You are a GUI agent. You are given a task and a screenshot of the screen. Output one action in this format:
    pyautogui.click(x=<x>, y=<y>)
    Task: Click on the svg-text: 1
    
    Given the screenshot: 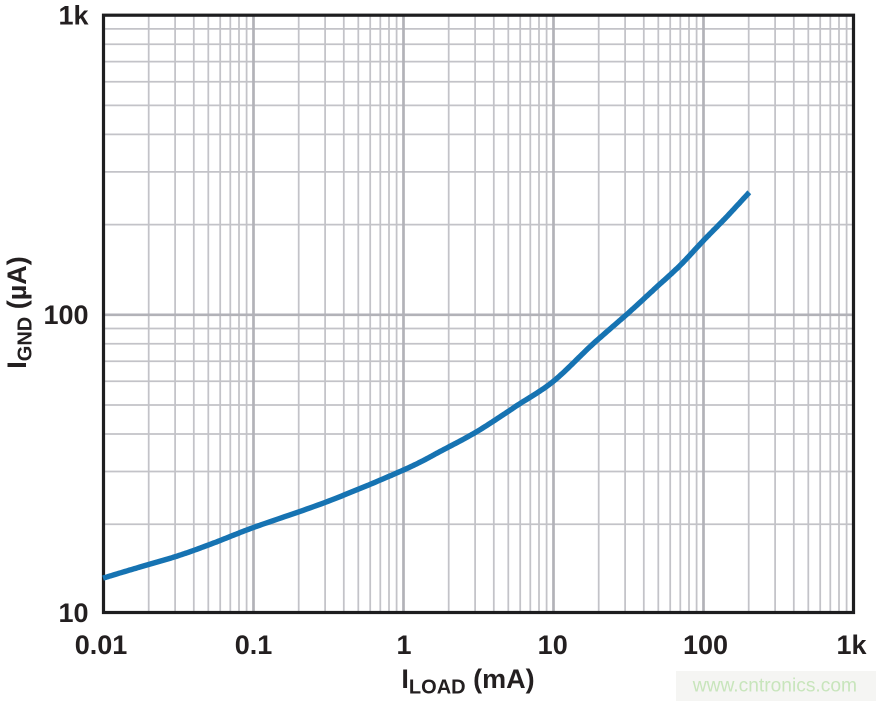 What is the action you would take?
    pyautogui.click(x=403, y=645)
    